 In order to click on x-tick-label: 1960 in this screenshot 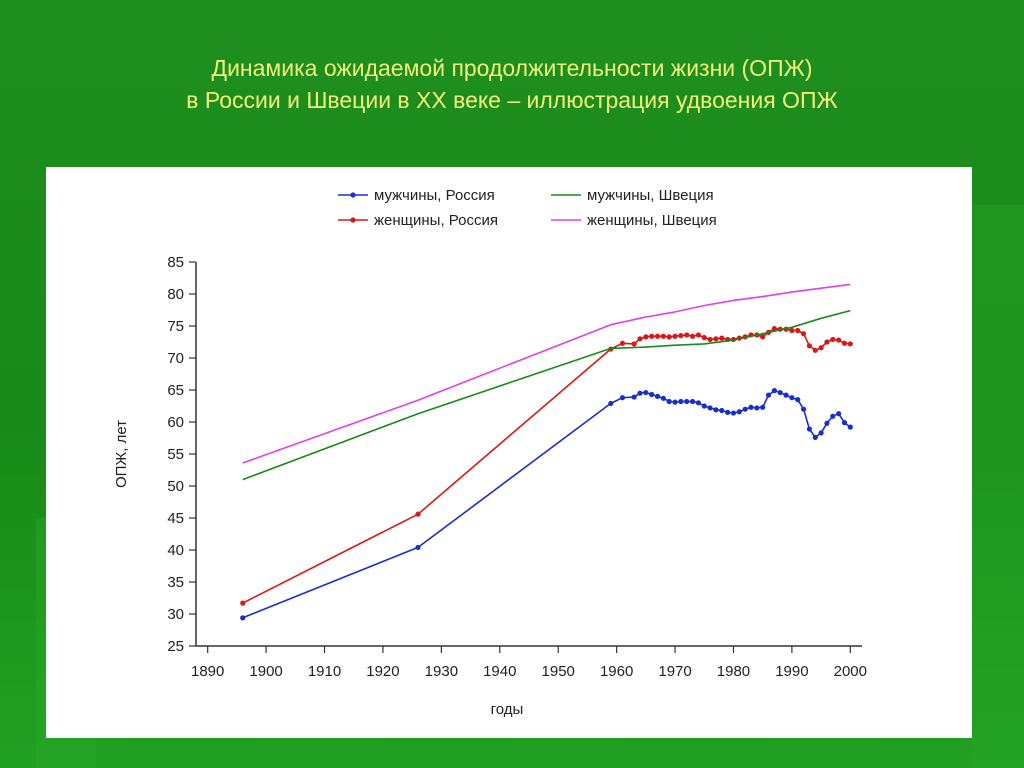, I will do `click(616, 671)`.